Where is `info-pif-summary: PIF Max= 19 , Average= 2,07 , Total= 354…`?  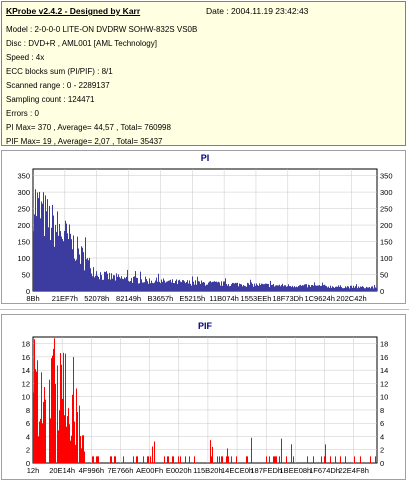 info-pif-summary: PIF Max= 19 , Average= 2,07 , Total= 354… is located at coordinates (84, 141).